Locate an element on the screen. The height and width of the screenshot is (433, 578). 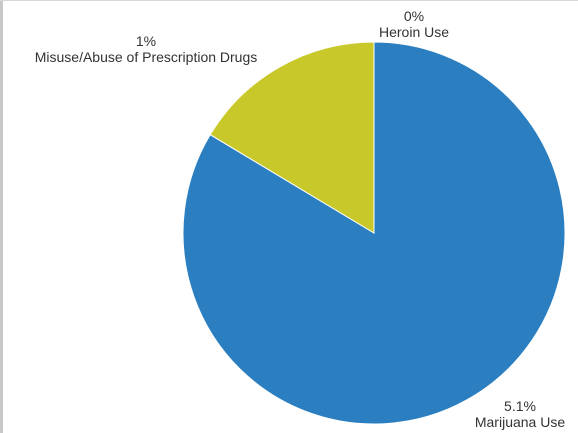
slice-name-label-prescription: Misuse/Abuse of Prescription Drugs is located at coordinates (146, 57).